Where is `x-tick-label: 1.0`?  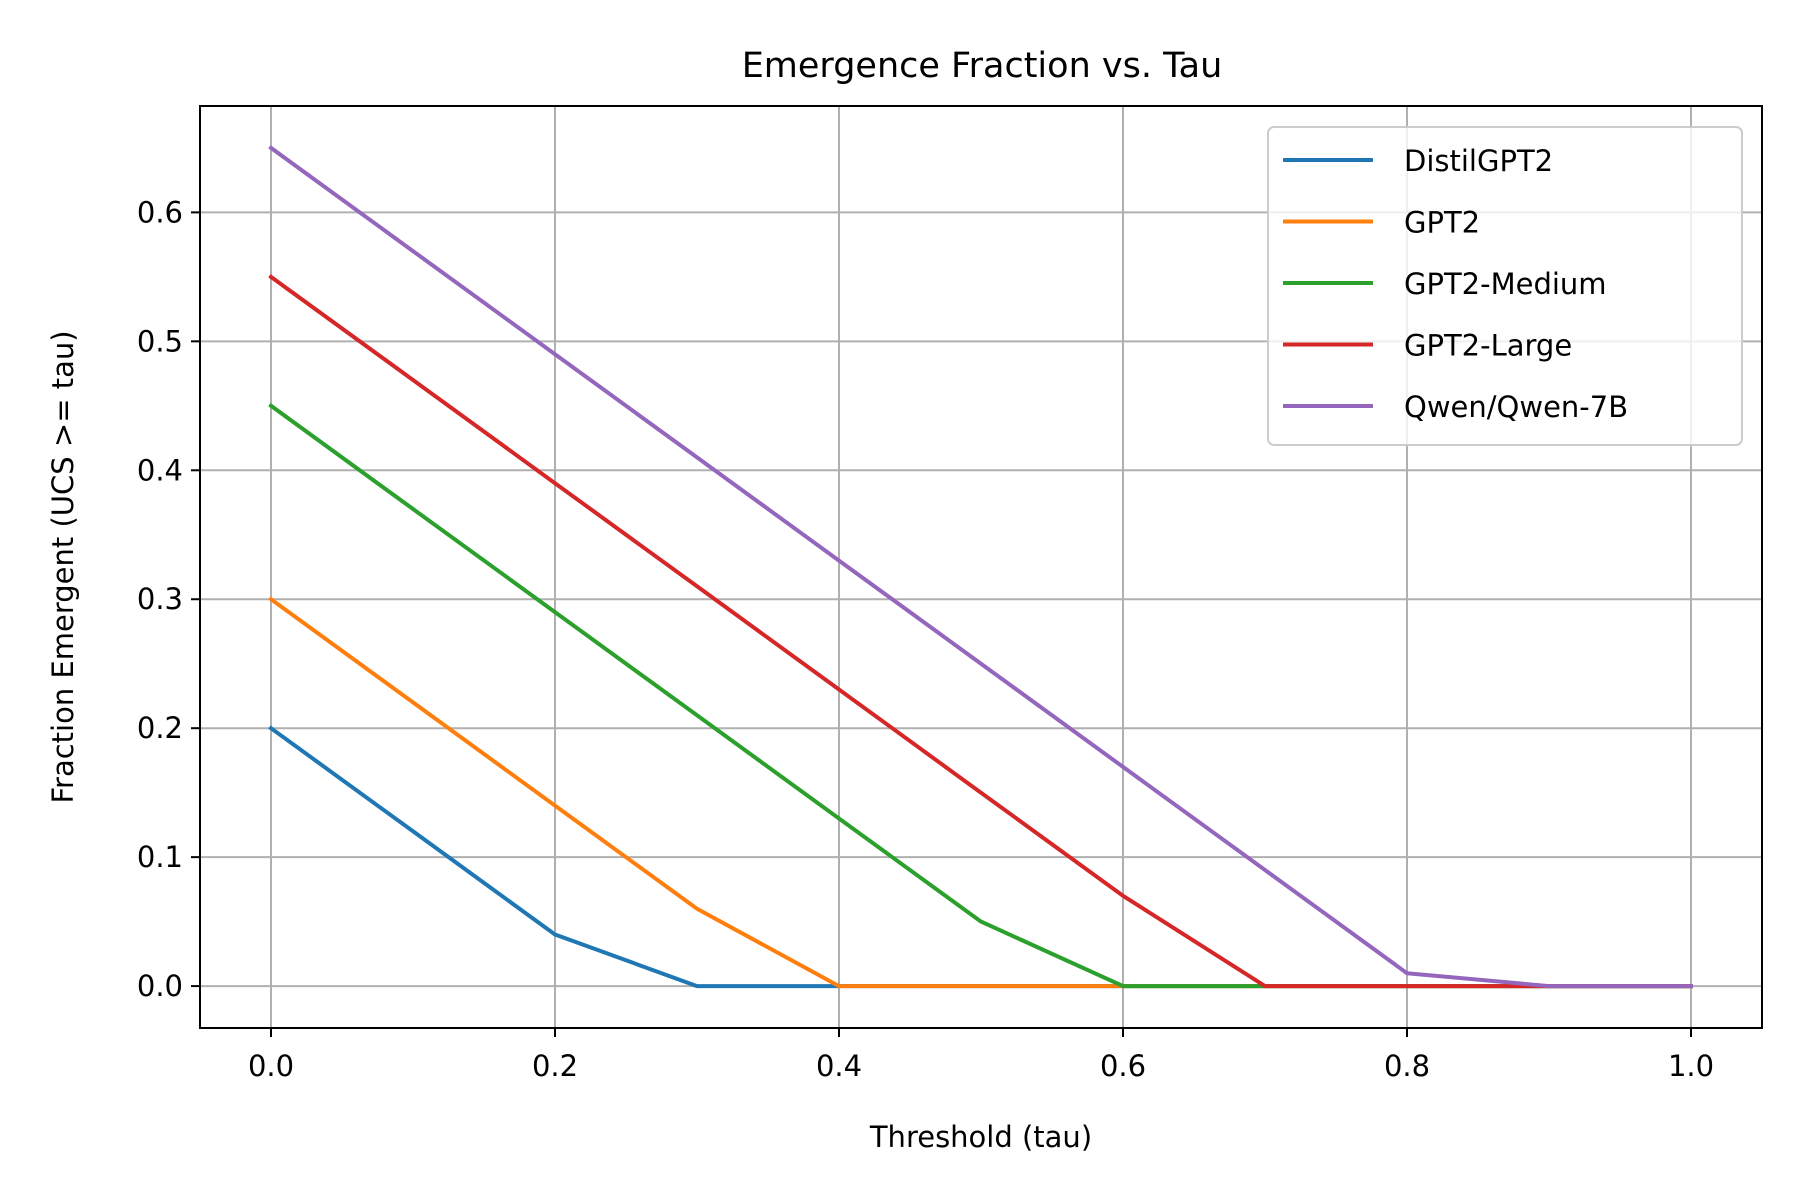
x-tick-label: 1.0 is located at coordinates (1691, 1066).